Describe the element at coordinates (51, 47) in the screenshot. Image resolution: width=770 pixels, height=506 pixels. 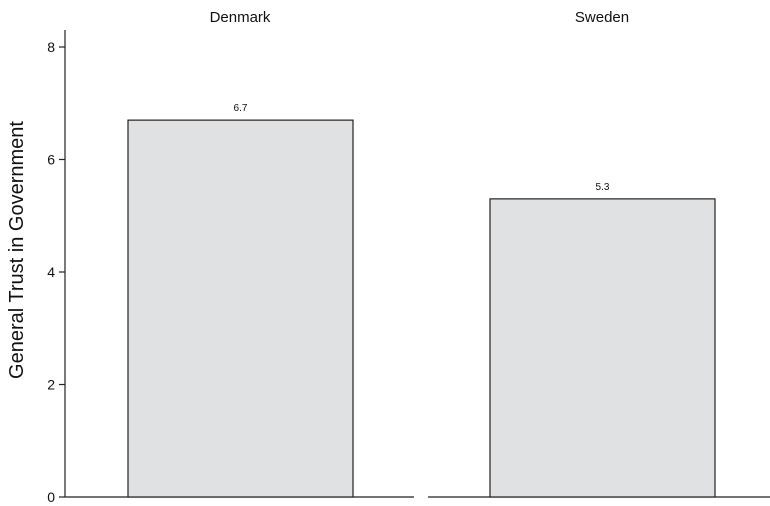
I see `y-tick-label: 8` at that location.